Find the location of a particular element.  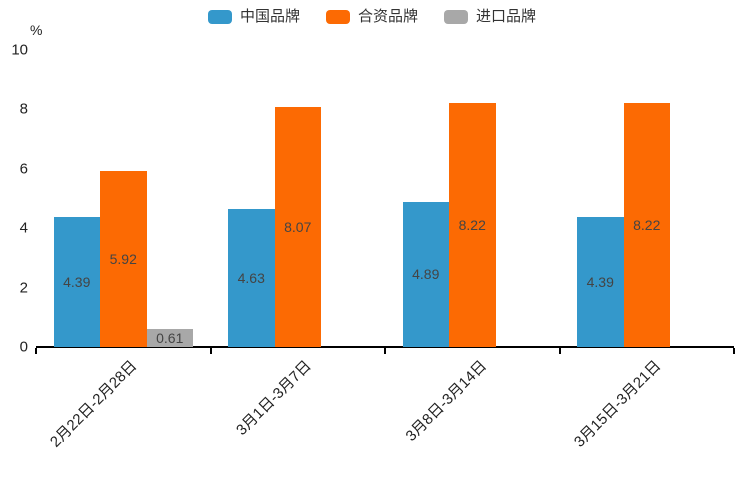

x-axis-category-label: 3月15日-3月21日 is located at coordinates (617, 404).